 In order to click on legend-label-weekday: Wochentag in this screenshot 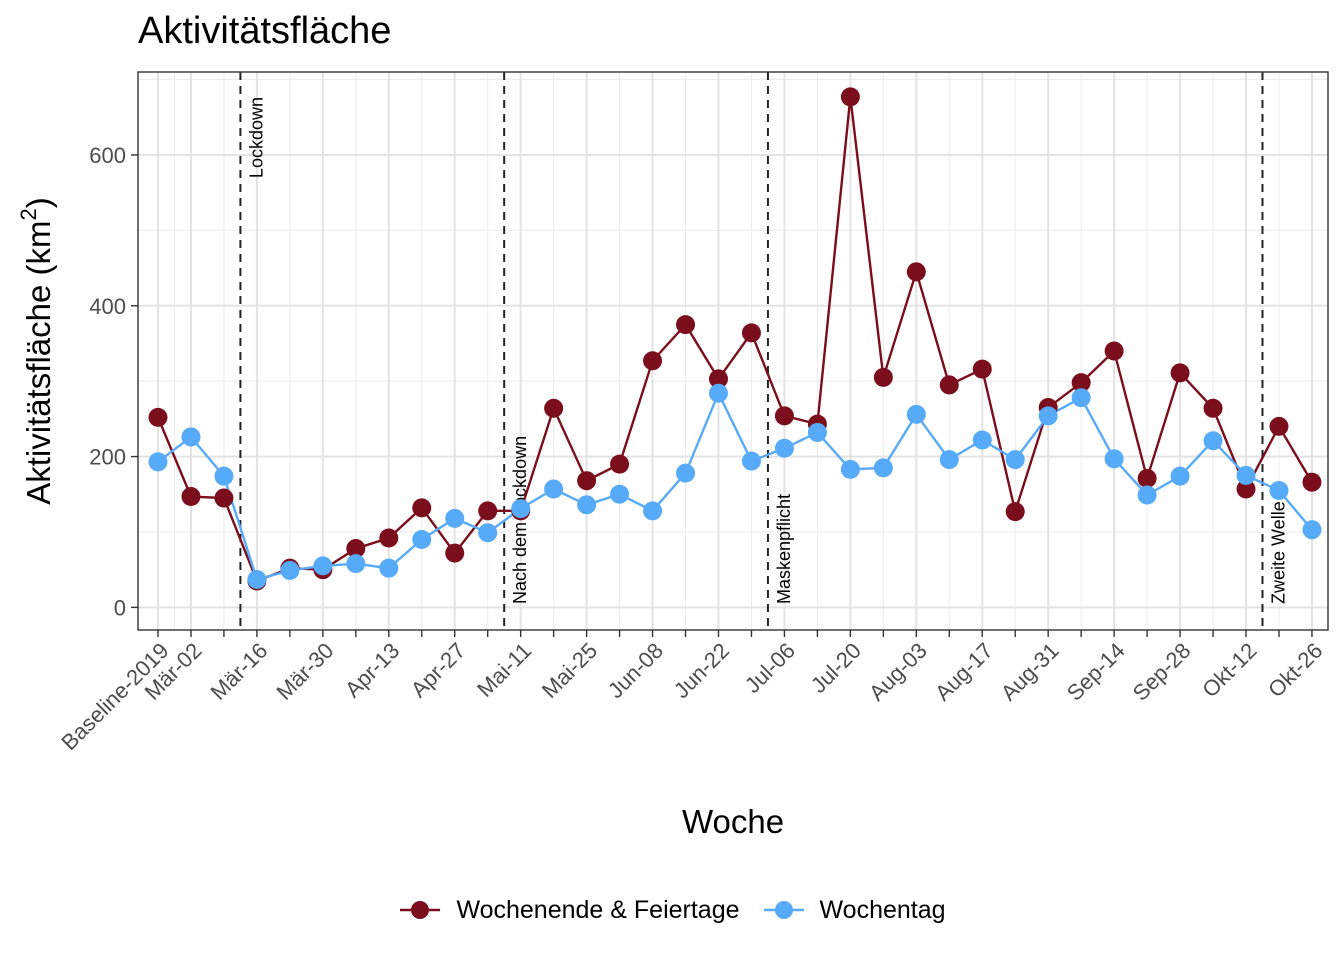, I will do `click(882, 909)`.